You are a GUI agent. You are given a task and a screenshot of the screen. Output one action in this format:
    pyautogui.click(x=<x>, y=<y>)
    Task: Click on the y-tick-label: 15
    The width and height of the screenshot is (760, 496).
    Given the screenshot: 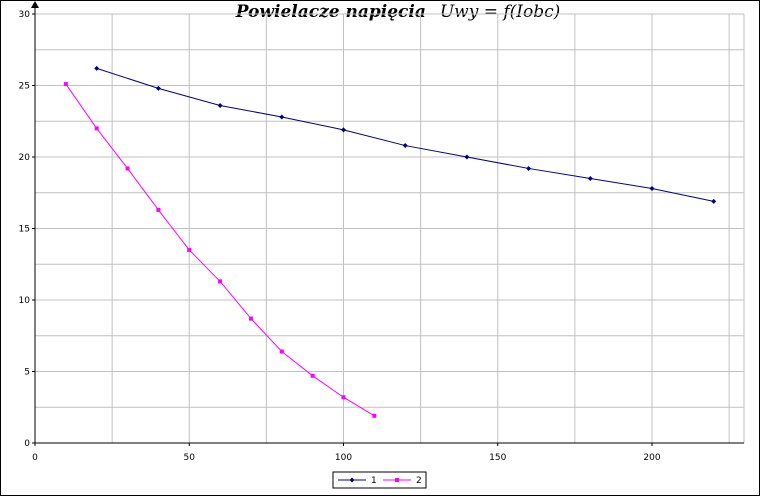 What is the action you would take?
    pyautogui.click(x=24, y=230)
    